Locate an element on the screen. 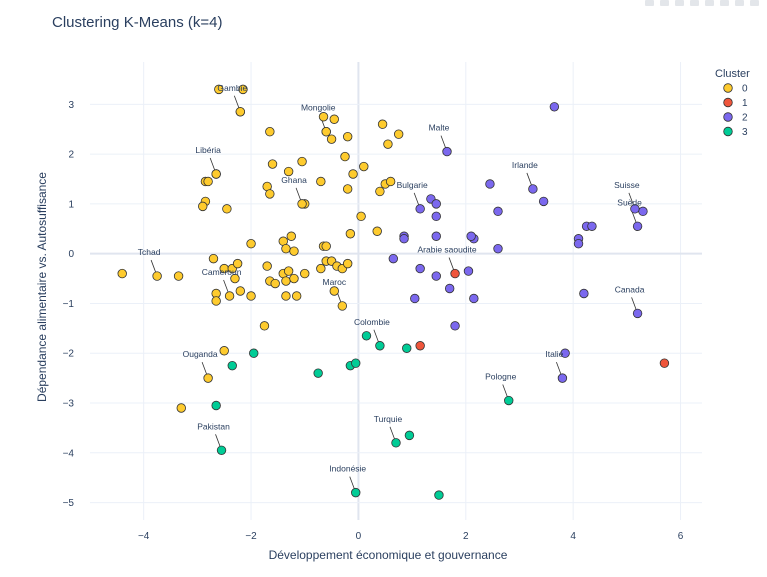  chart-title: Clustering K-Means (k=4) is located at coordinates (137, 22).